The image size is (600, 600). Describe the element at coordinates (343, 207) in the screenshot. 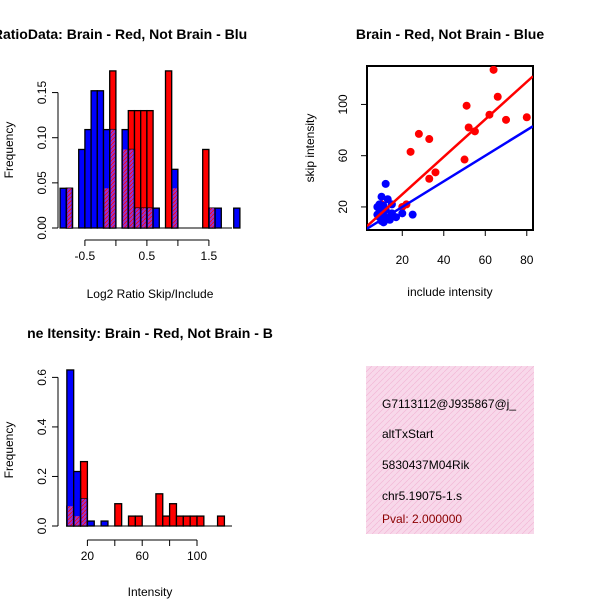

I see `scatter-y-tick-label-0: 20` at that location.